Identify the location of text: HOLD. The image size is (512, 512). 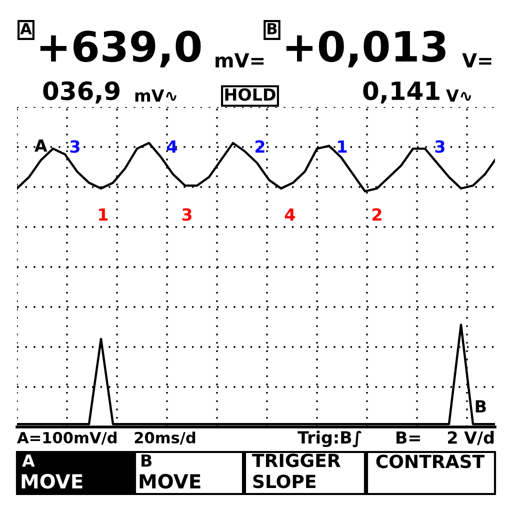
(250, 94).